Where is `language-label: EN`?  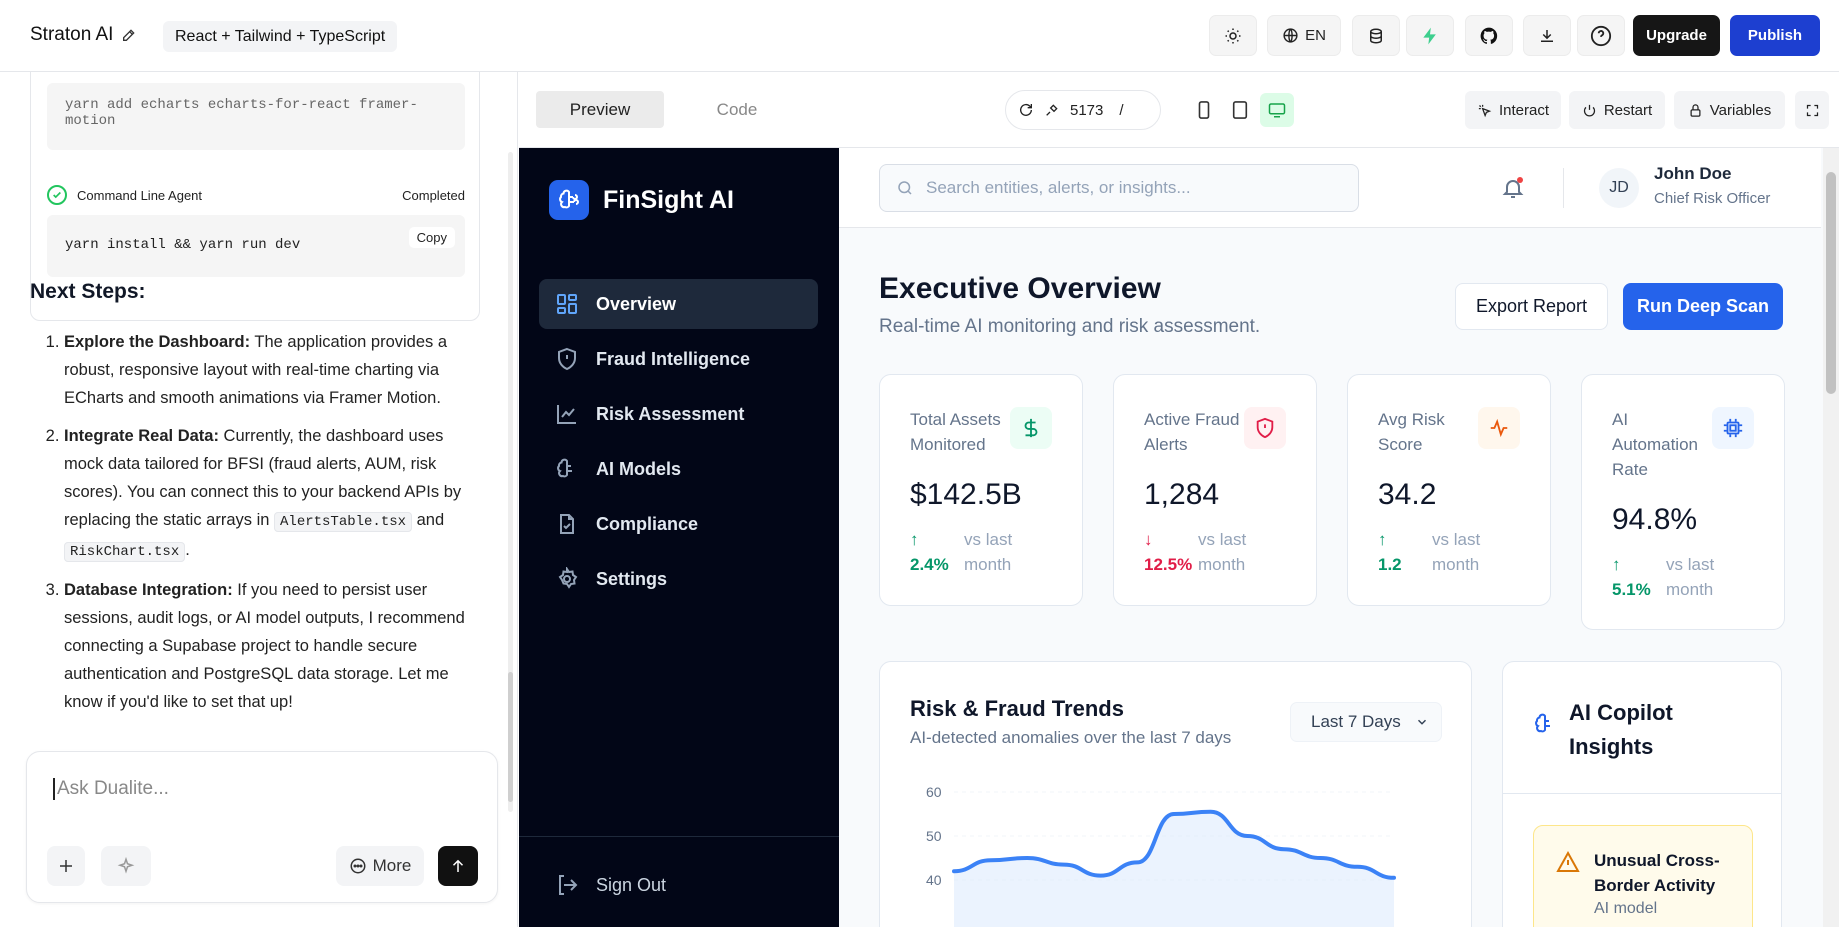
language-label: EN is located at coordinates (1315, 35).